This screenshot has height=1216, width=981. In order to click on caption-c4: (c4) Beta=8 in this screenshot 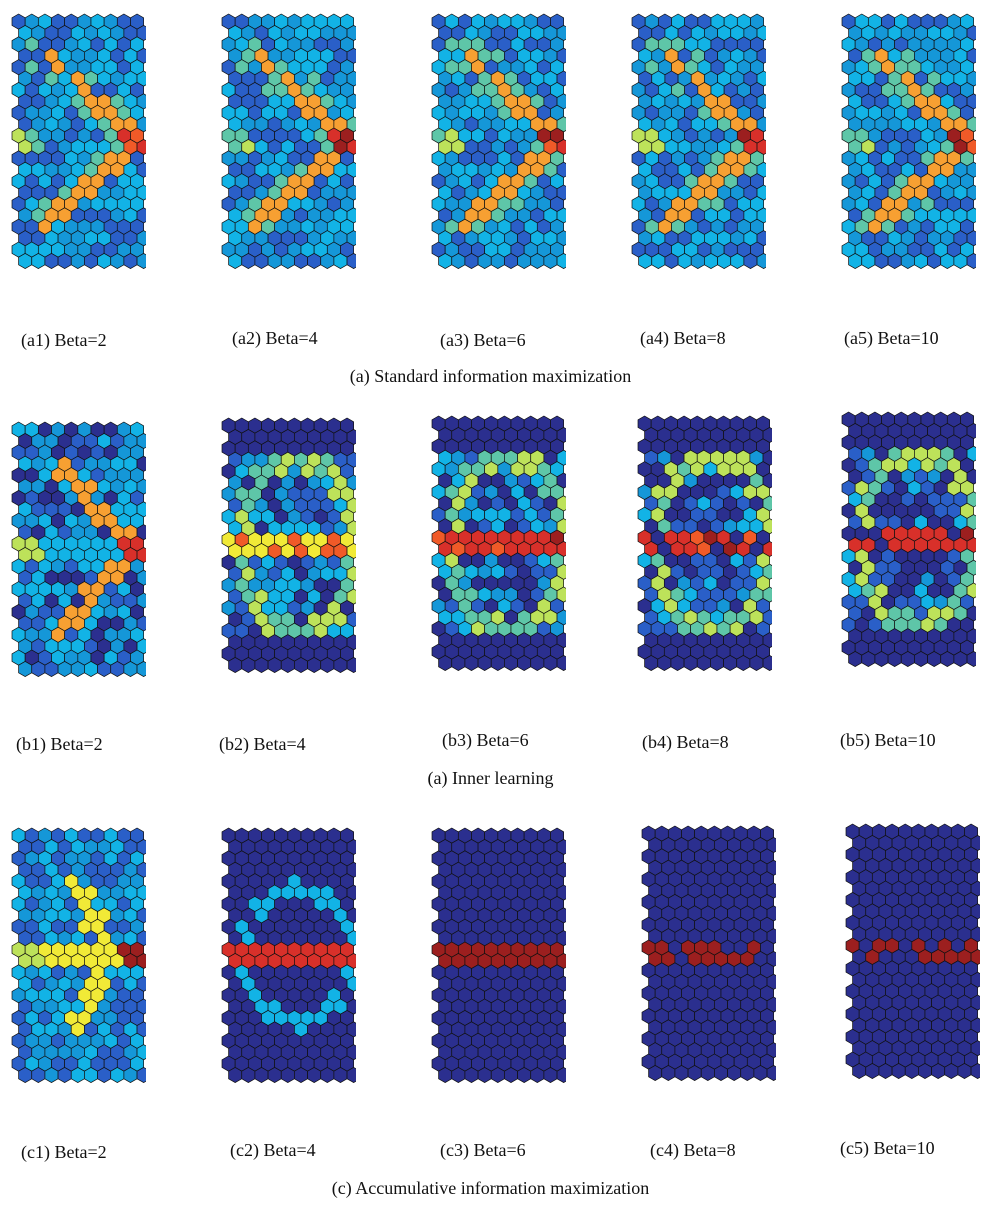, I will do `click(693, 1150)`.